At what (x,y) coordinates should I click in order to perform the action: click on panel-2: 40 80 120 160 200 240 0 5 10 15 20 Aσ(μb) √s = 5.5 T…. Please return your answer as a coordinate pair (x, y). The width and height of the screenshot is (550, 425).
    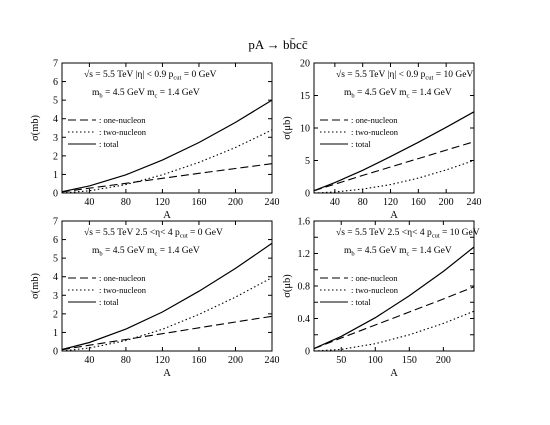
    Looking at the image, I should click on (382, 140).